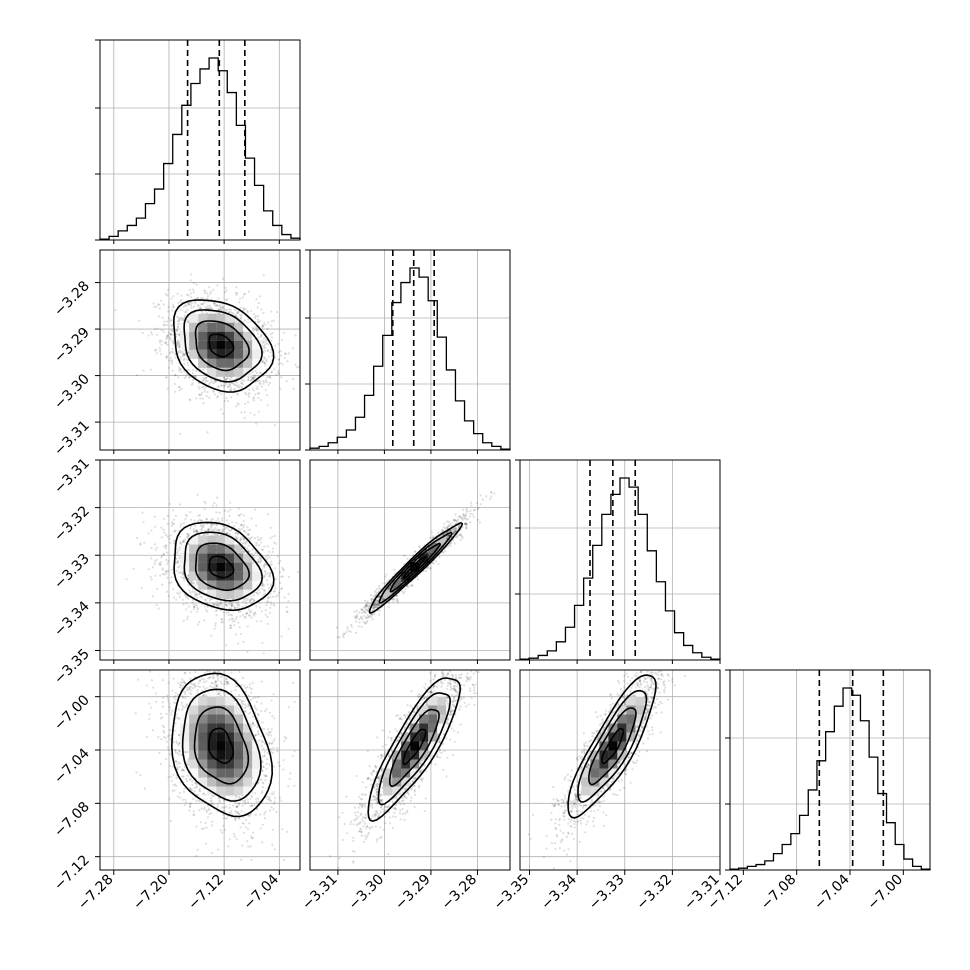 This screenshot has width=970, height=970. I want to click on panel-frame, so click(620, 560).